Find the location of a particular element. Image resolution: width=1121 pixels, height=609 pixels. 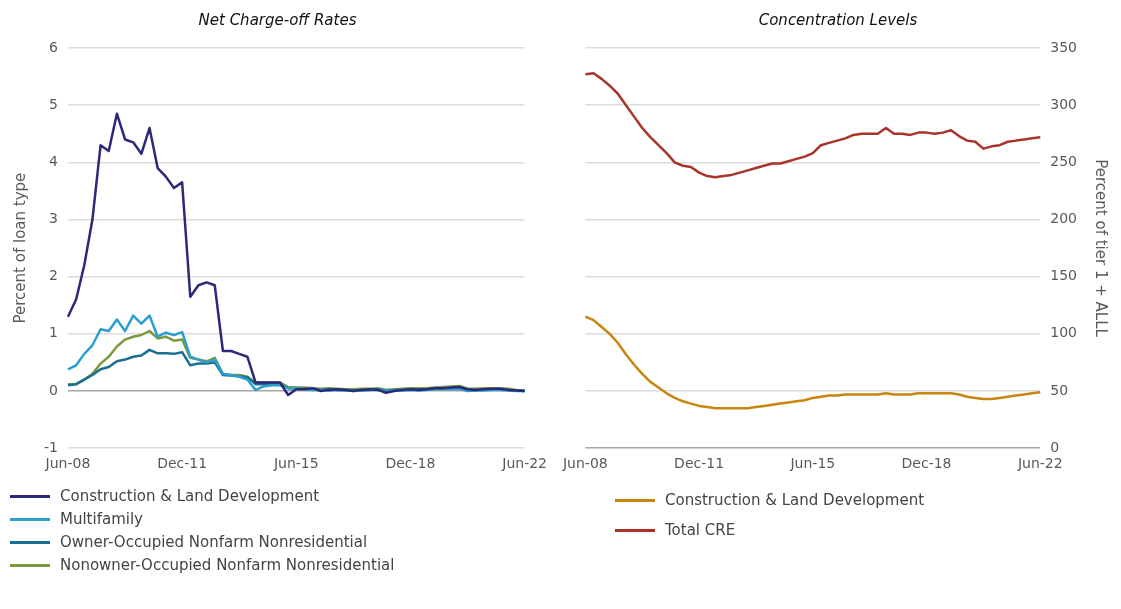

legend-label: Multifamily is located at coordinates (101, 519).